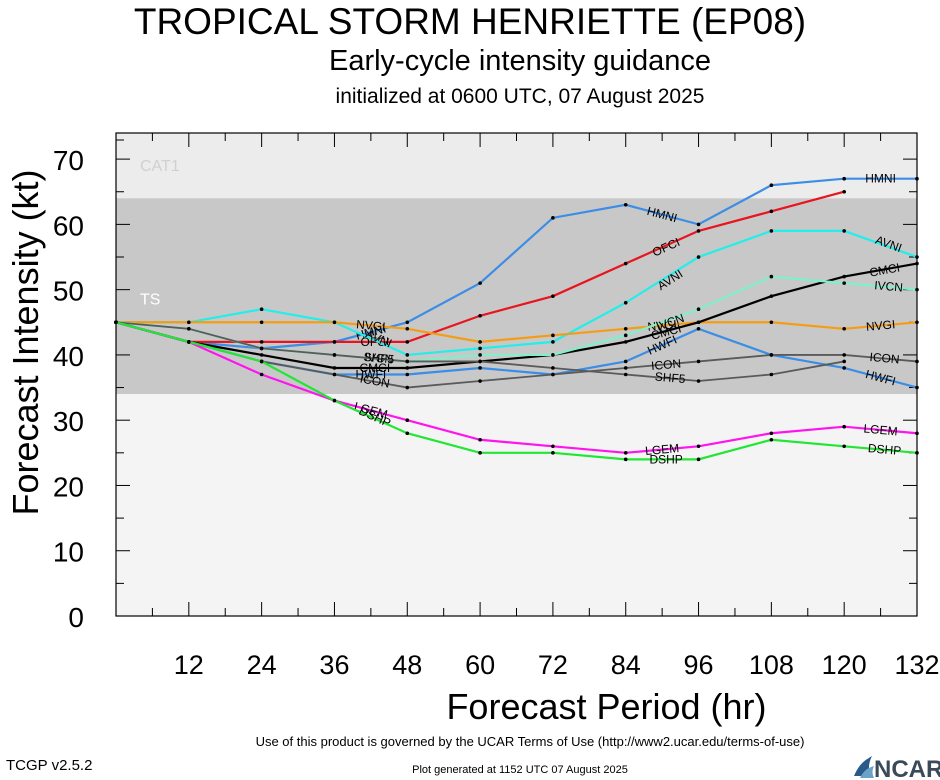 This screenshot has height=780, width=940. I want to click on series-line-avni, so click(517, 293).